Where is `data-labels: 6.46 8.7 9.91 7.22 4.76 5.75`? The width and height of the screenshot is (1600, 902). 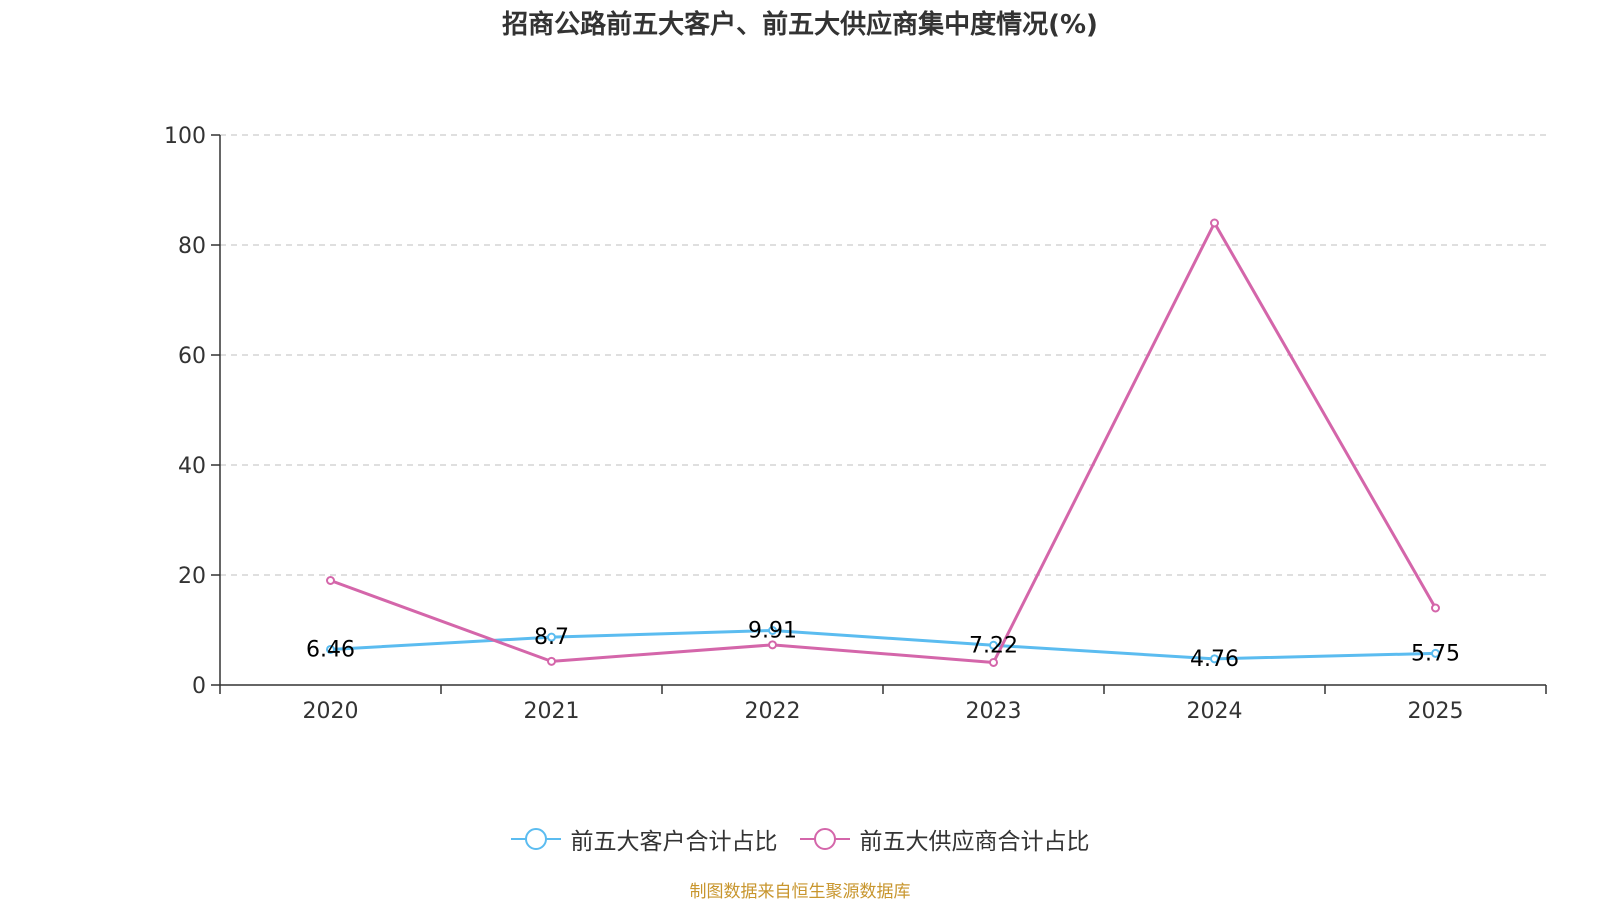 data-labels: 6.46 8.7 9.91 7.22 4.76 5.75 is located at coordinates (883, 644).